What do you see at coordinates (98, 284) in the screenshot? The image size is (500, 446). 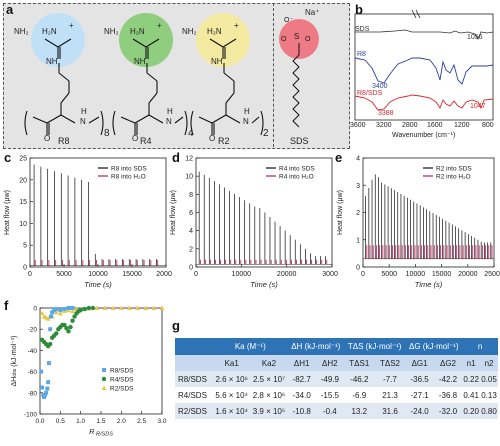 I see `x-axis-label: Time (s)` at bounding box center [98, 284].